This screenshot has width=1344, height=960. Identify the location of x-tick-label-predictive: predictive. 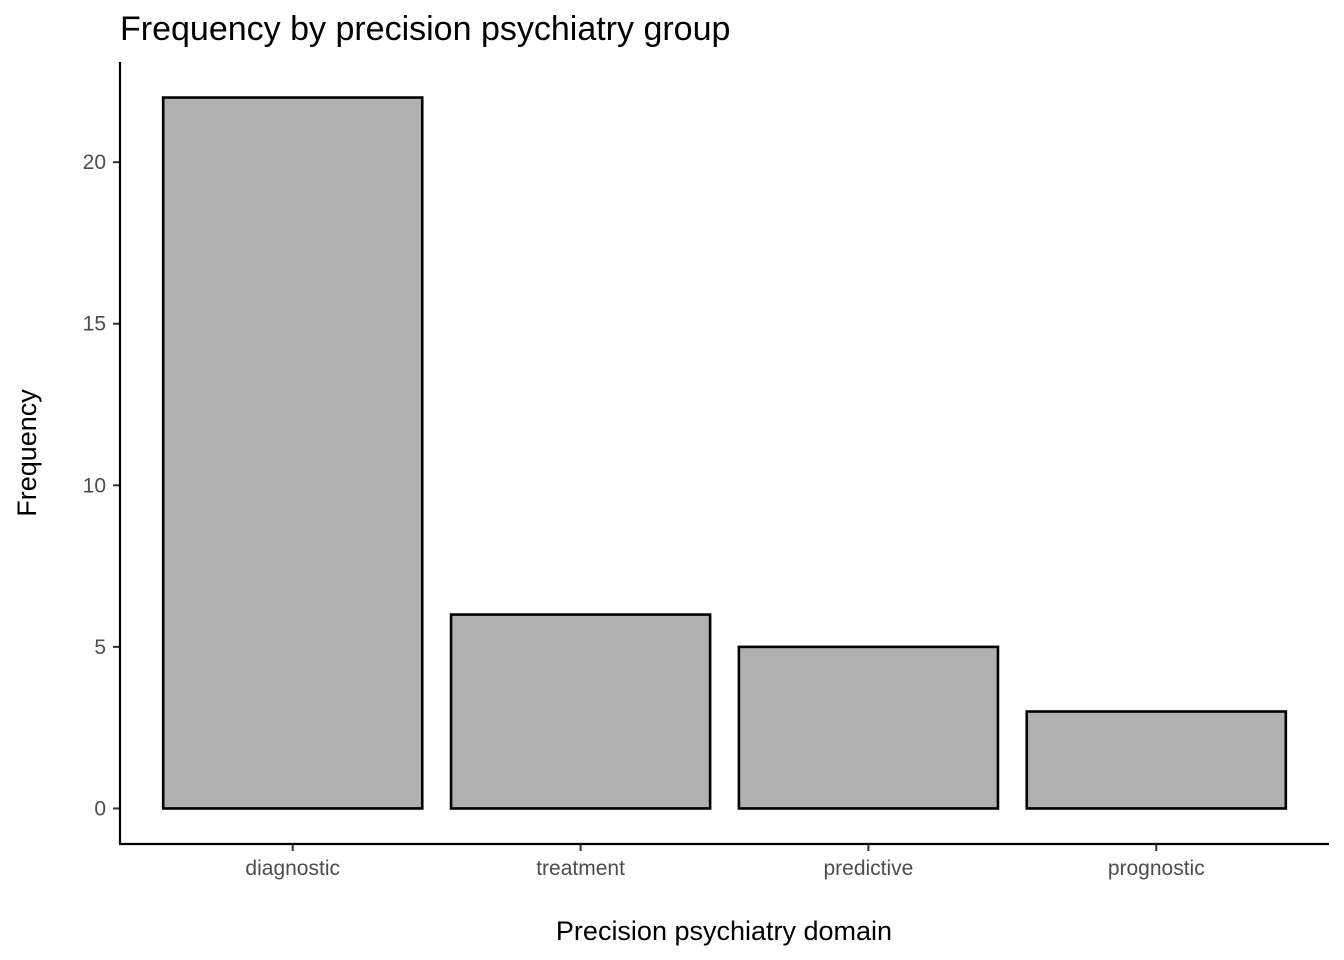
(868, 868).